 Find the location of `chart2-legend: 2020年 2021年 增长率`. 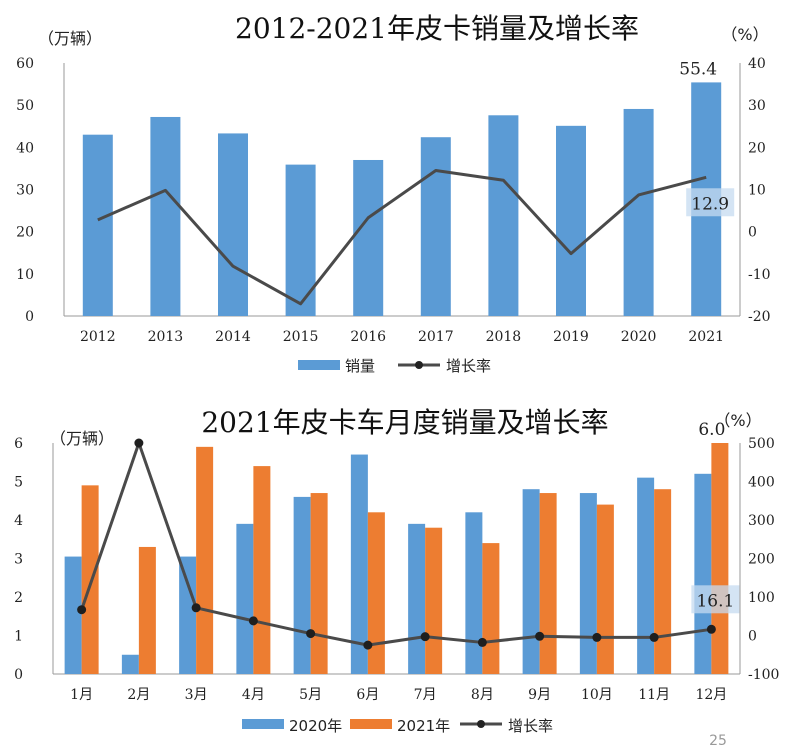

chart2-legend: 2020年 2021年 增长率 is located at coordinates (397, 726).